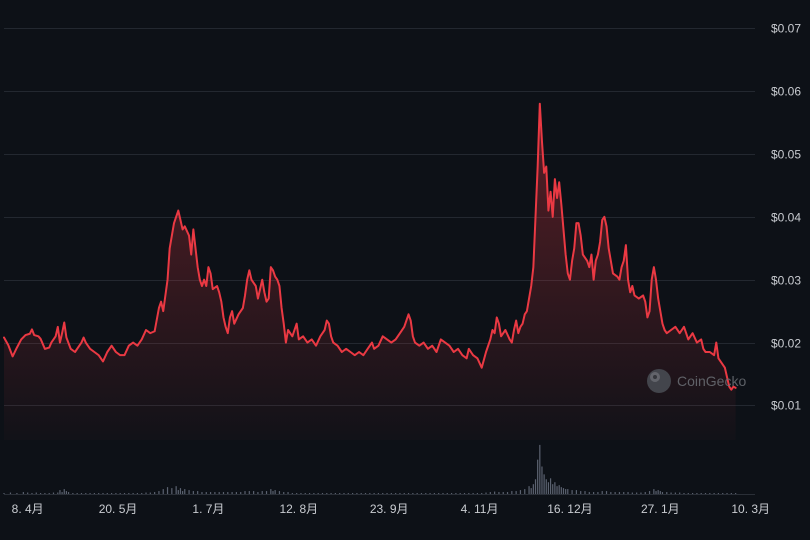 The width and height of the screenshot is (810, 540). I want to click on x-tick-label: 8. 4月, so click(28, 509).